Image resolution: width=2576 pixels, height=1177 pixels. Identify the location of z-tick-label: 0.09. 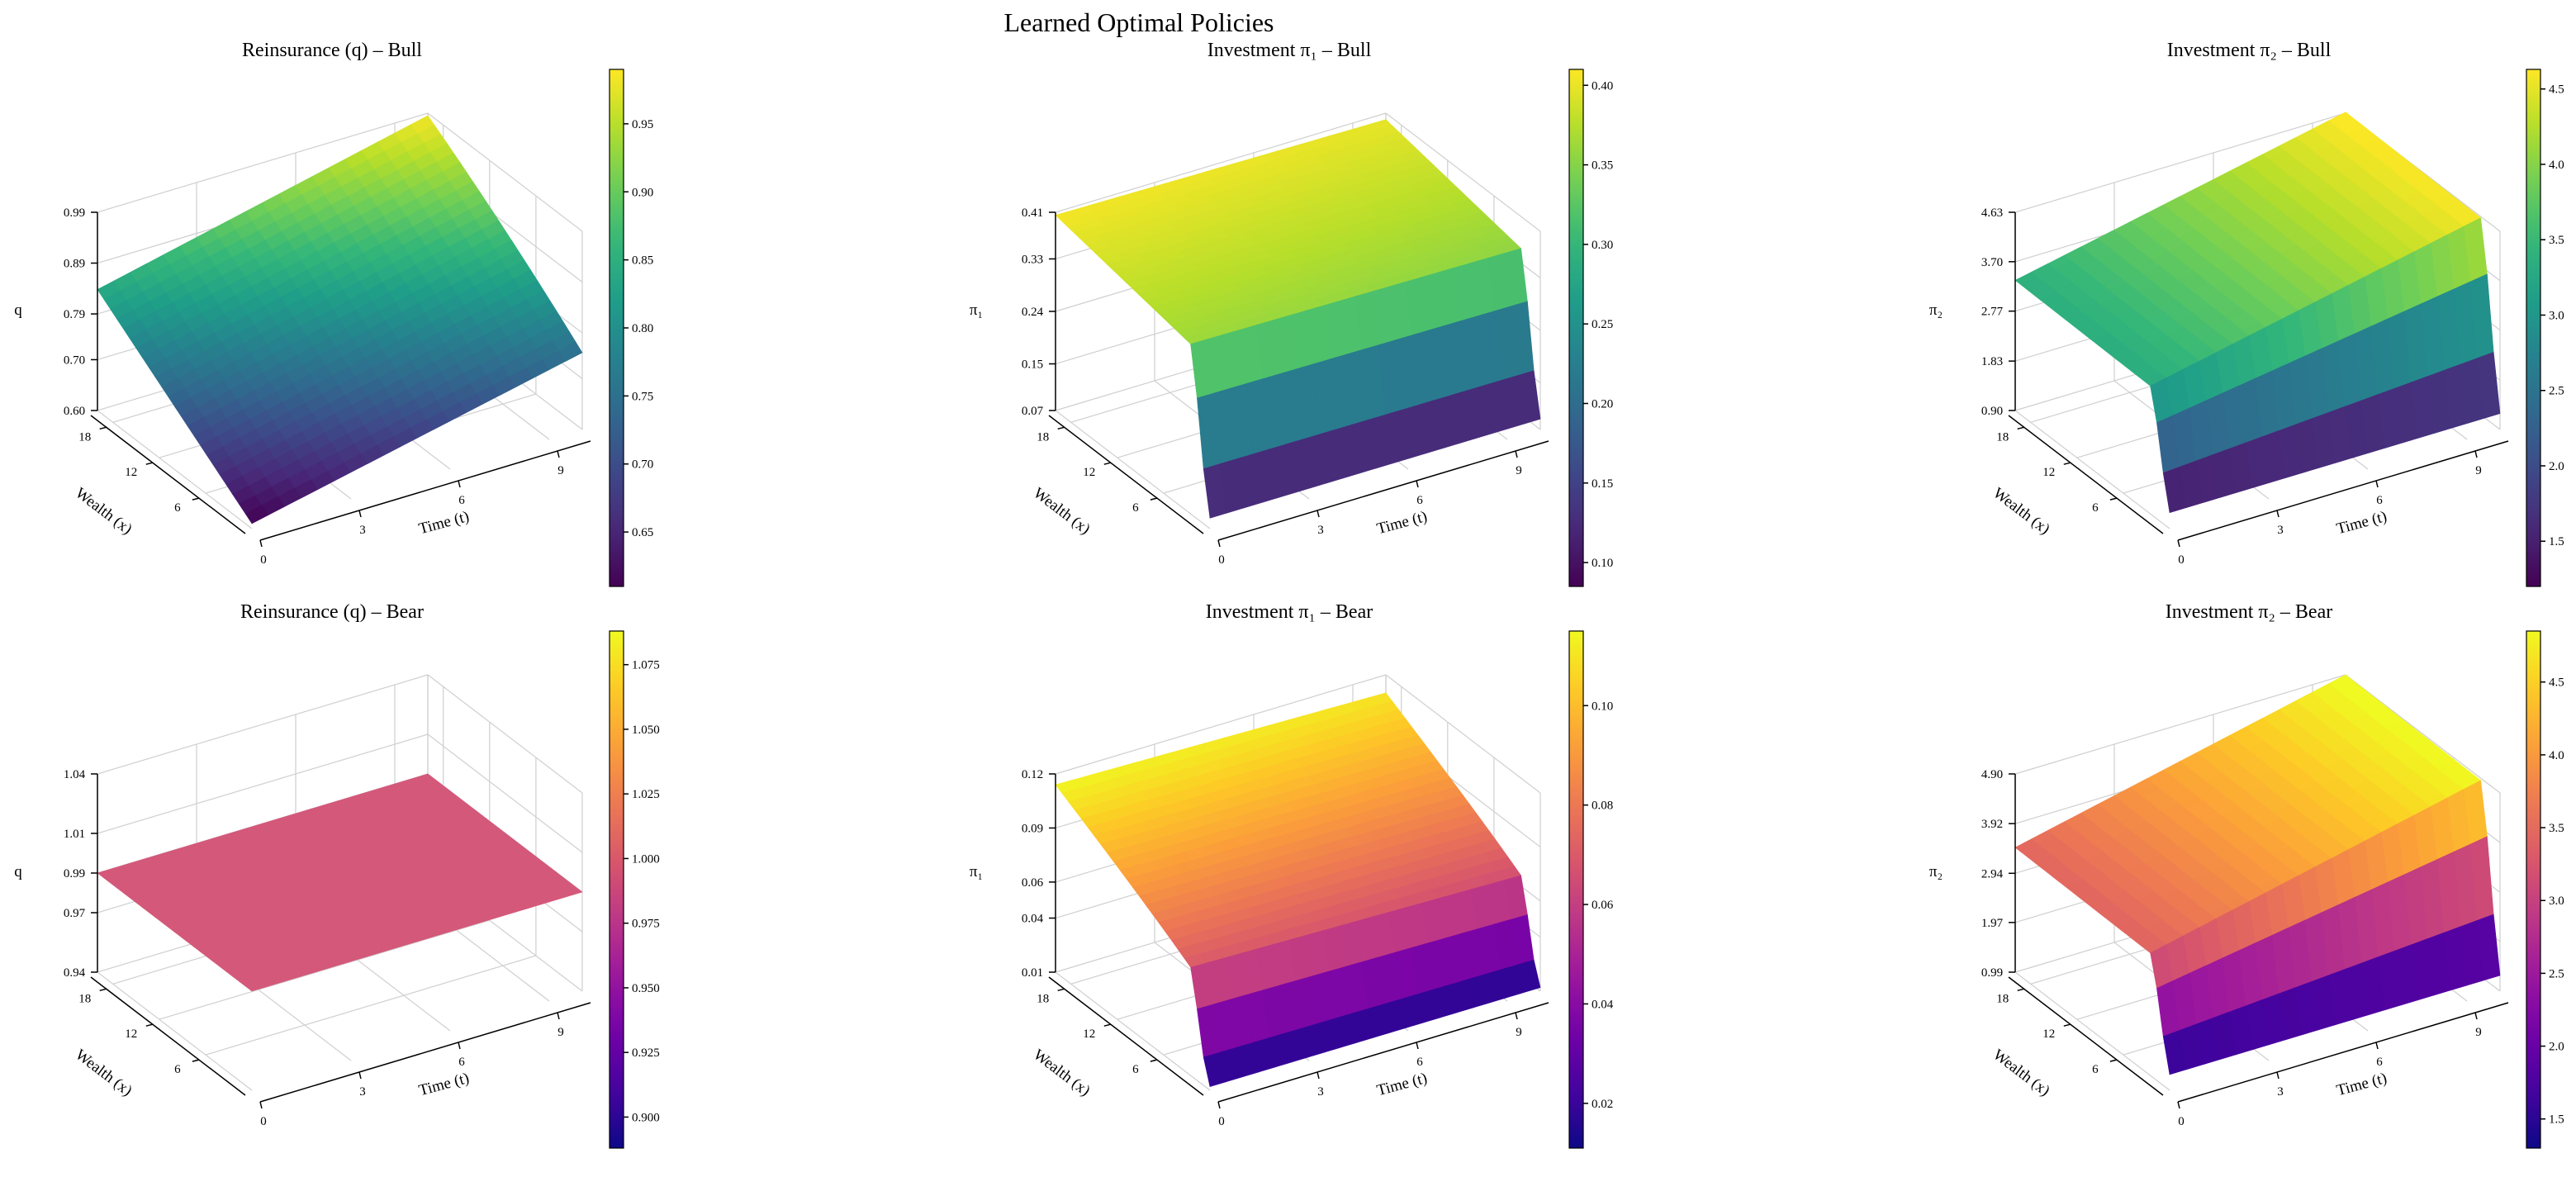
(1032, 828).